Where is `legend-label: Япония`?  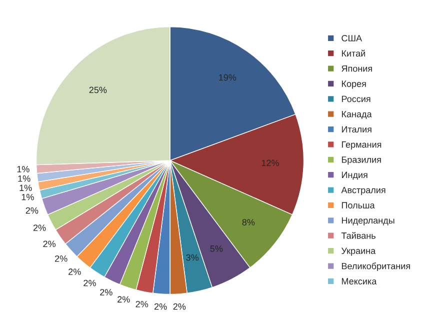
legend-label: Япония is located at coordinates (357, 68).